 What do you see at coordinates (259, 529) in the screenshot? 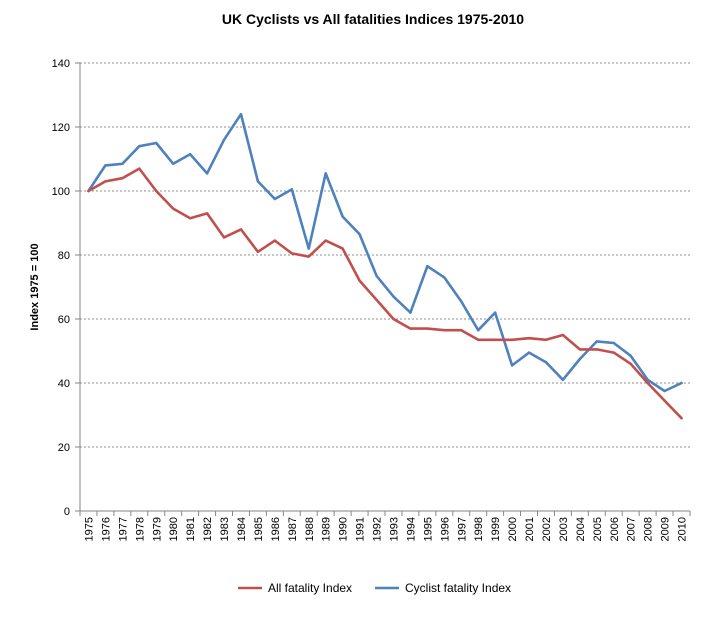
I see `x-tick-label: 1985` at bounding box center [259, 529].